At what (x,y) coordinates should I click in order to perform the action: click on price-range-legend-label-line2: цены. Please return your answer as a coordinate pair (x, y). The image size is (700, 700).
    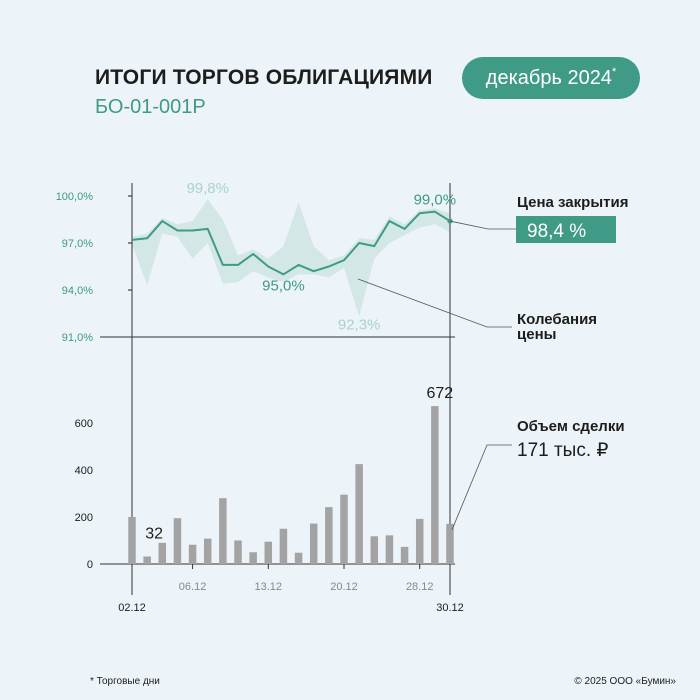
    Looking at the image, I should click on (536, 334).